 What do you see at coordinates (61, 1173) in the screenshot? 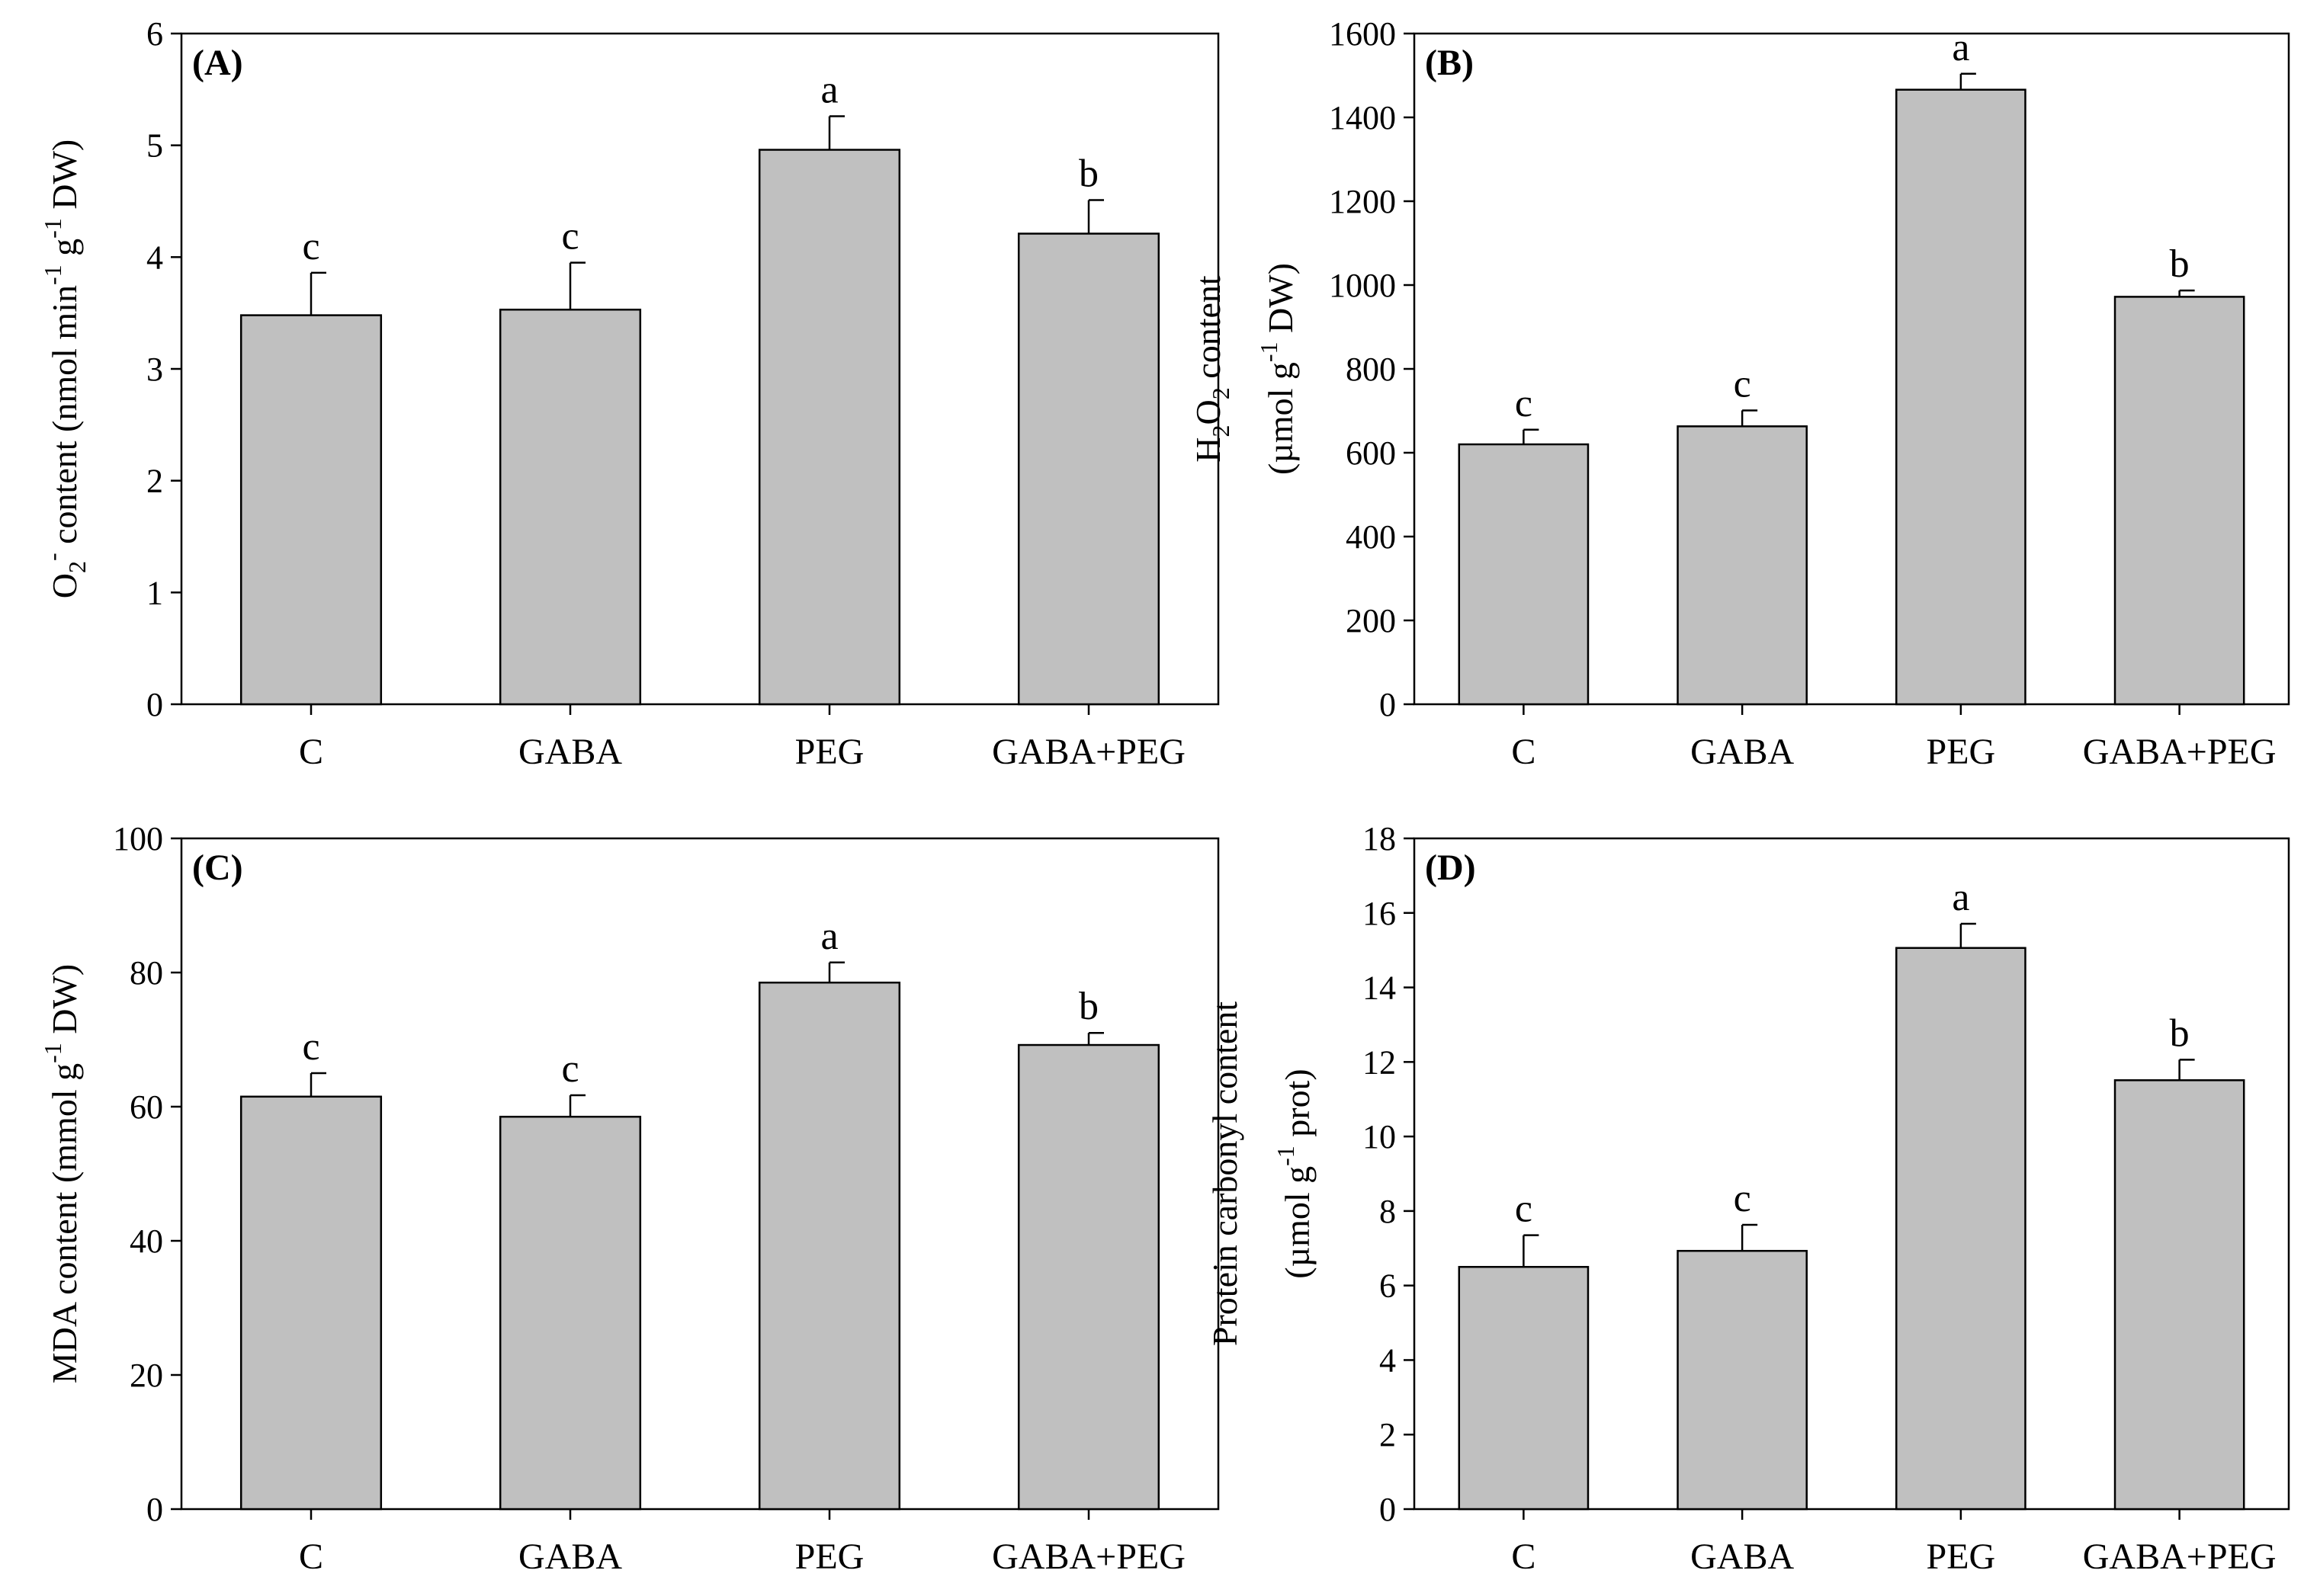
I see `y-axis-title: MDA content (mmol g-1 DW)` at bounding box center [61, 1173].